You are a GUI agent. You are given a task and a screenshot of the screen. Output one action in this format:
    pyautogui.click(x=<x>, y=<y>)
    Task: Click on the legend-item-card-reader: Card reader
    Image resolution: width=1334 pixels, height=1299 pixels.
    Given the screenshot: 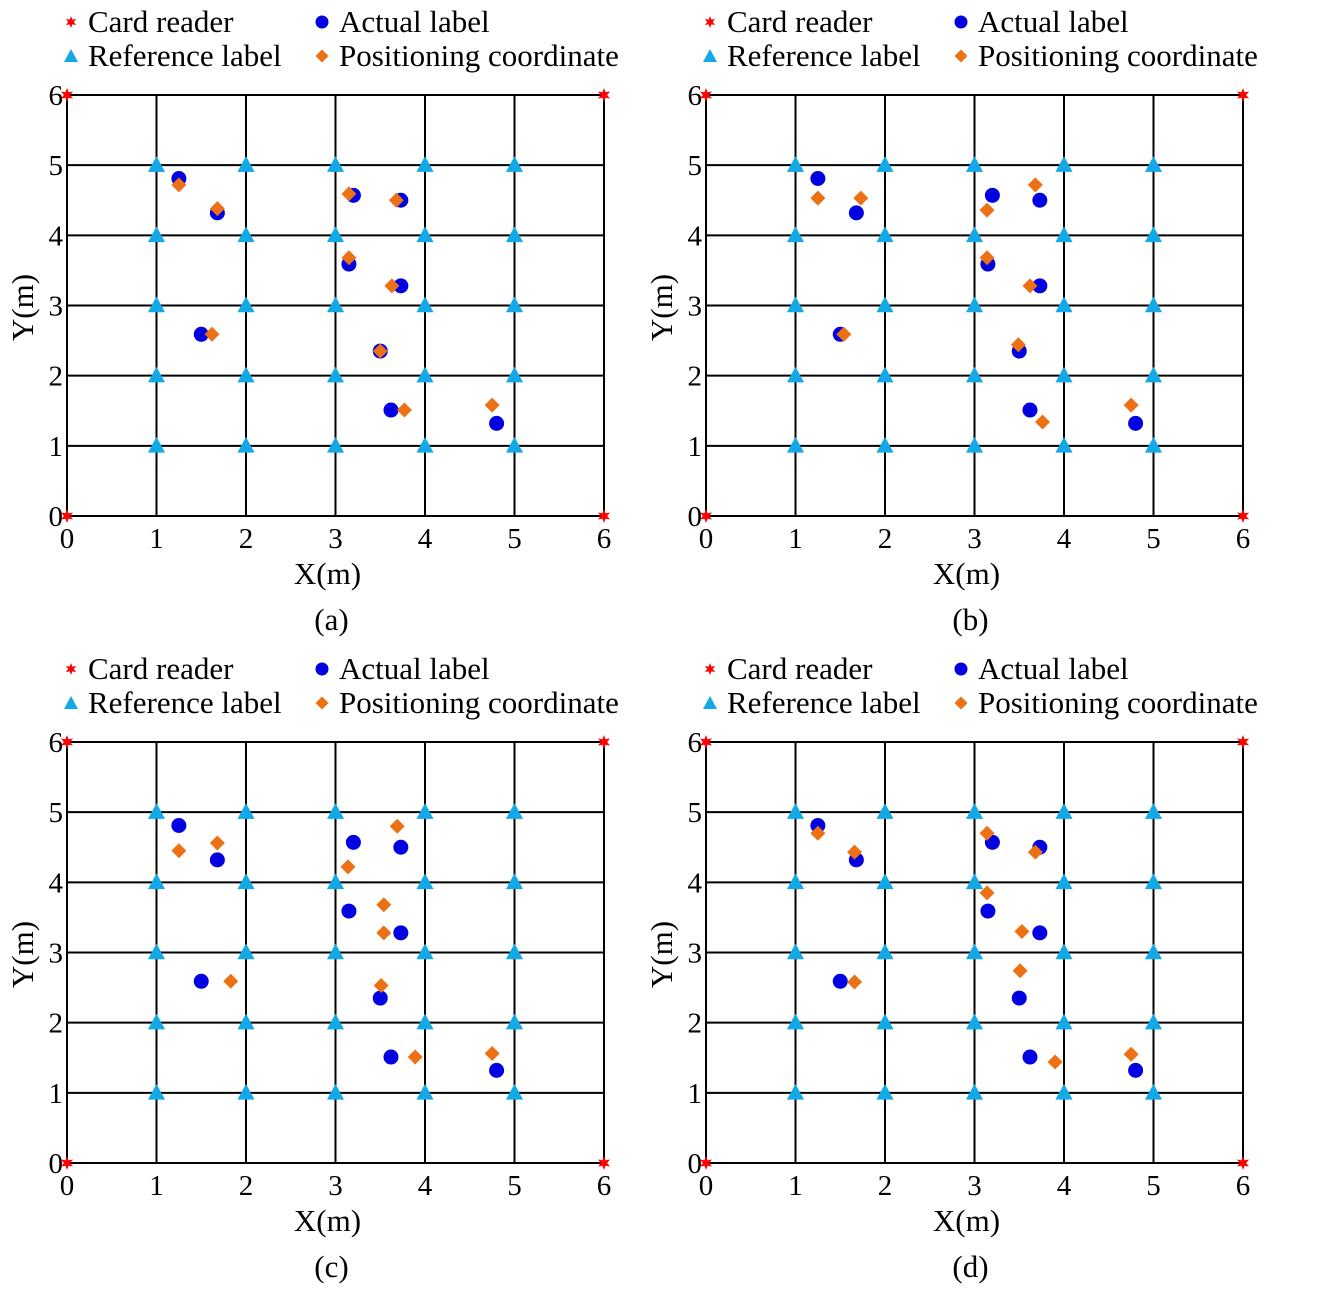 What is the action you would take?
    pyautogui.click(x=149, y=668)
    